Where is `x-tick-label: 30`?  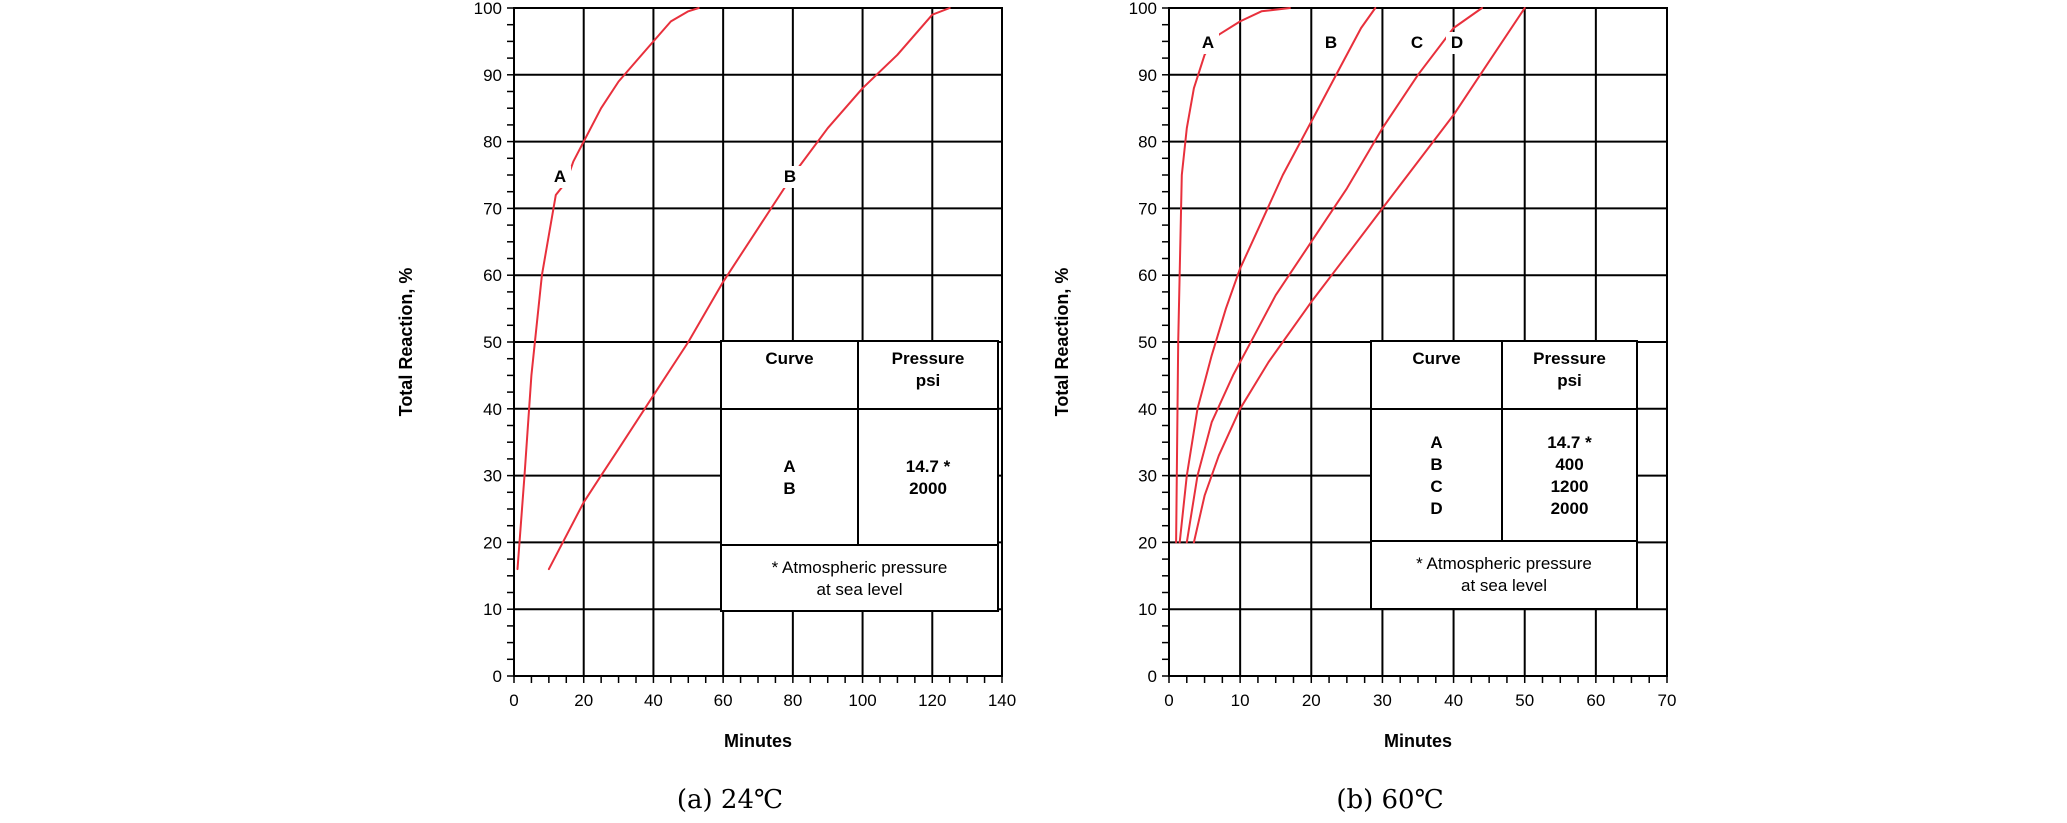
x-tick-label: 30 is located at coordinates (1382, 700).